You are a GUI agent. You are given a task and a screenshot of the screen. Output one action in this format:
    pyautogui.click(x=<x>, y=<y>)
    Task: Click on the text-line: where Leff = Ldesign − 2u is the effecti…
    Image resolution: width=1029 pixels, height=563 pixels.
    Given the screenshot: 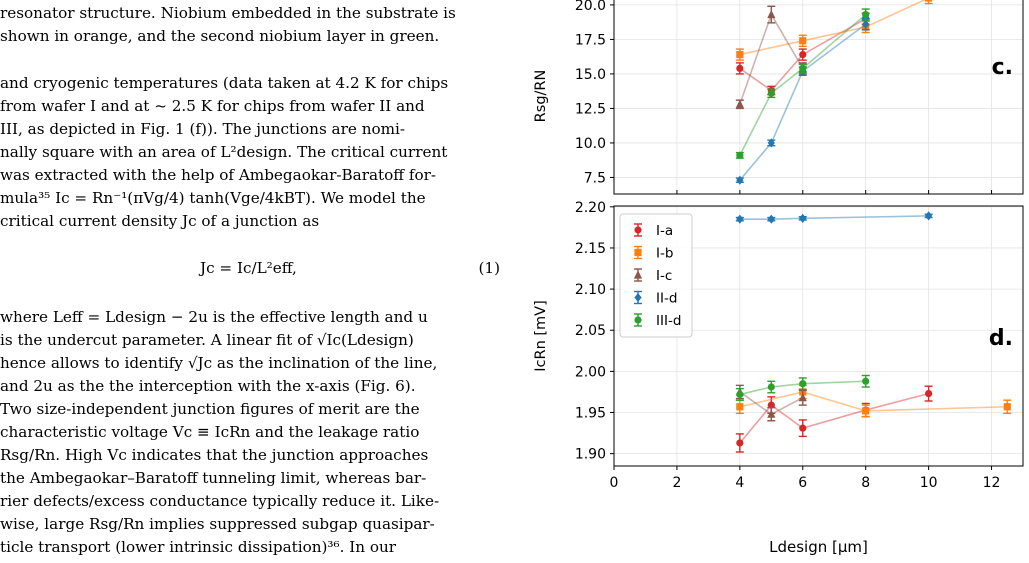 What is the action you would take?
    pyautogui.click(x=214, y=317)
    